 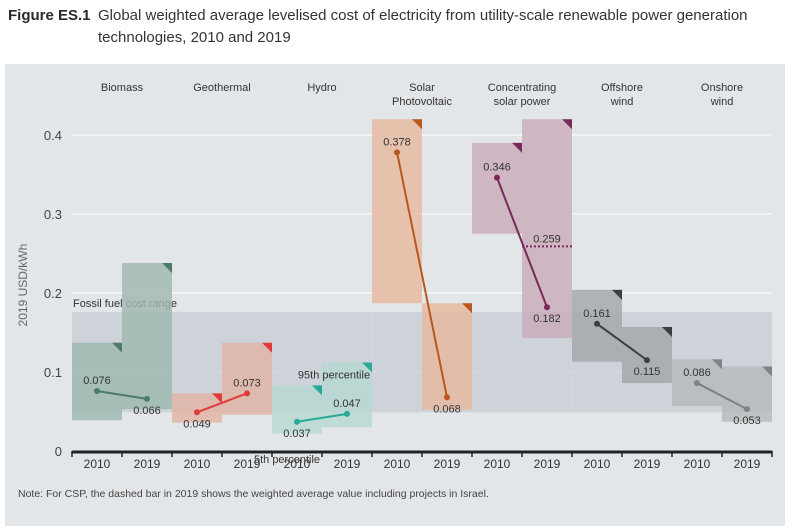 I want to click on value-label: 0.161, so click(x=597, y=314).